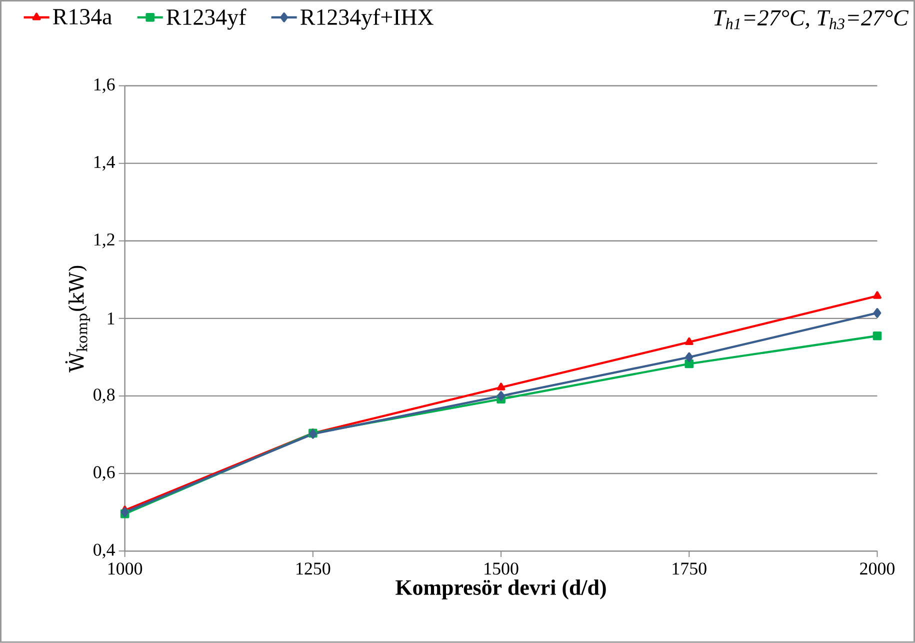 The width and height of the screenshot is (915, 643). I want to click on x-tick-label: 1750, so click(689, 568).